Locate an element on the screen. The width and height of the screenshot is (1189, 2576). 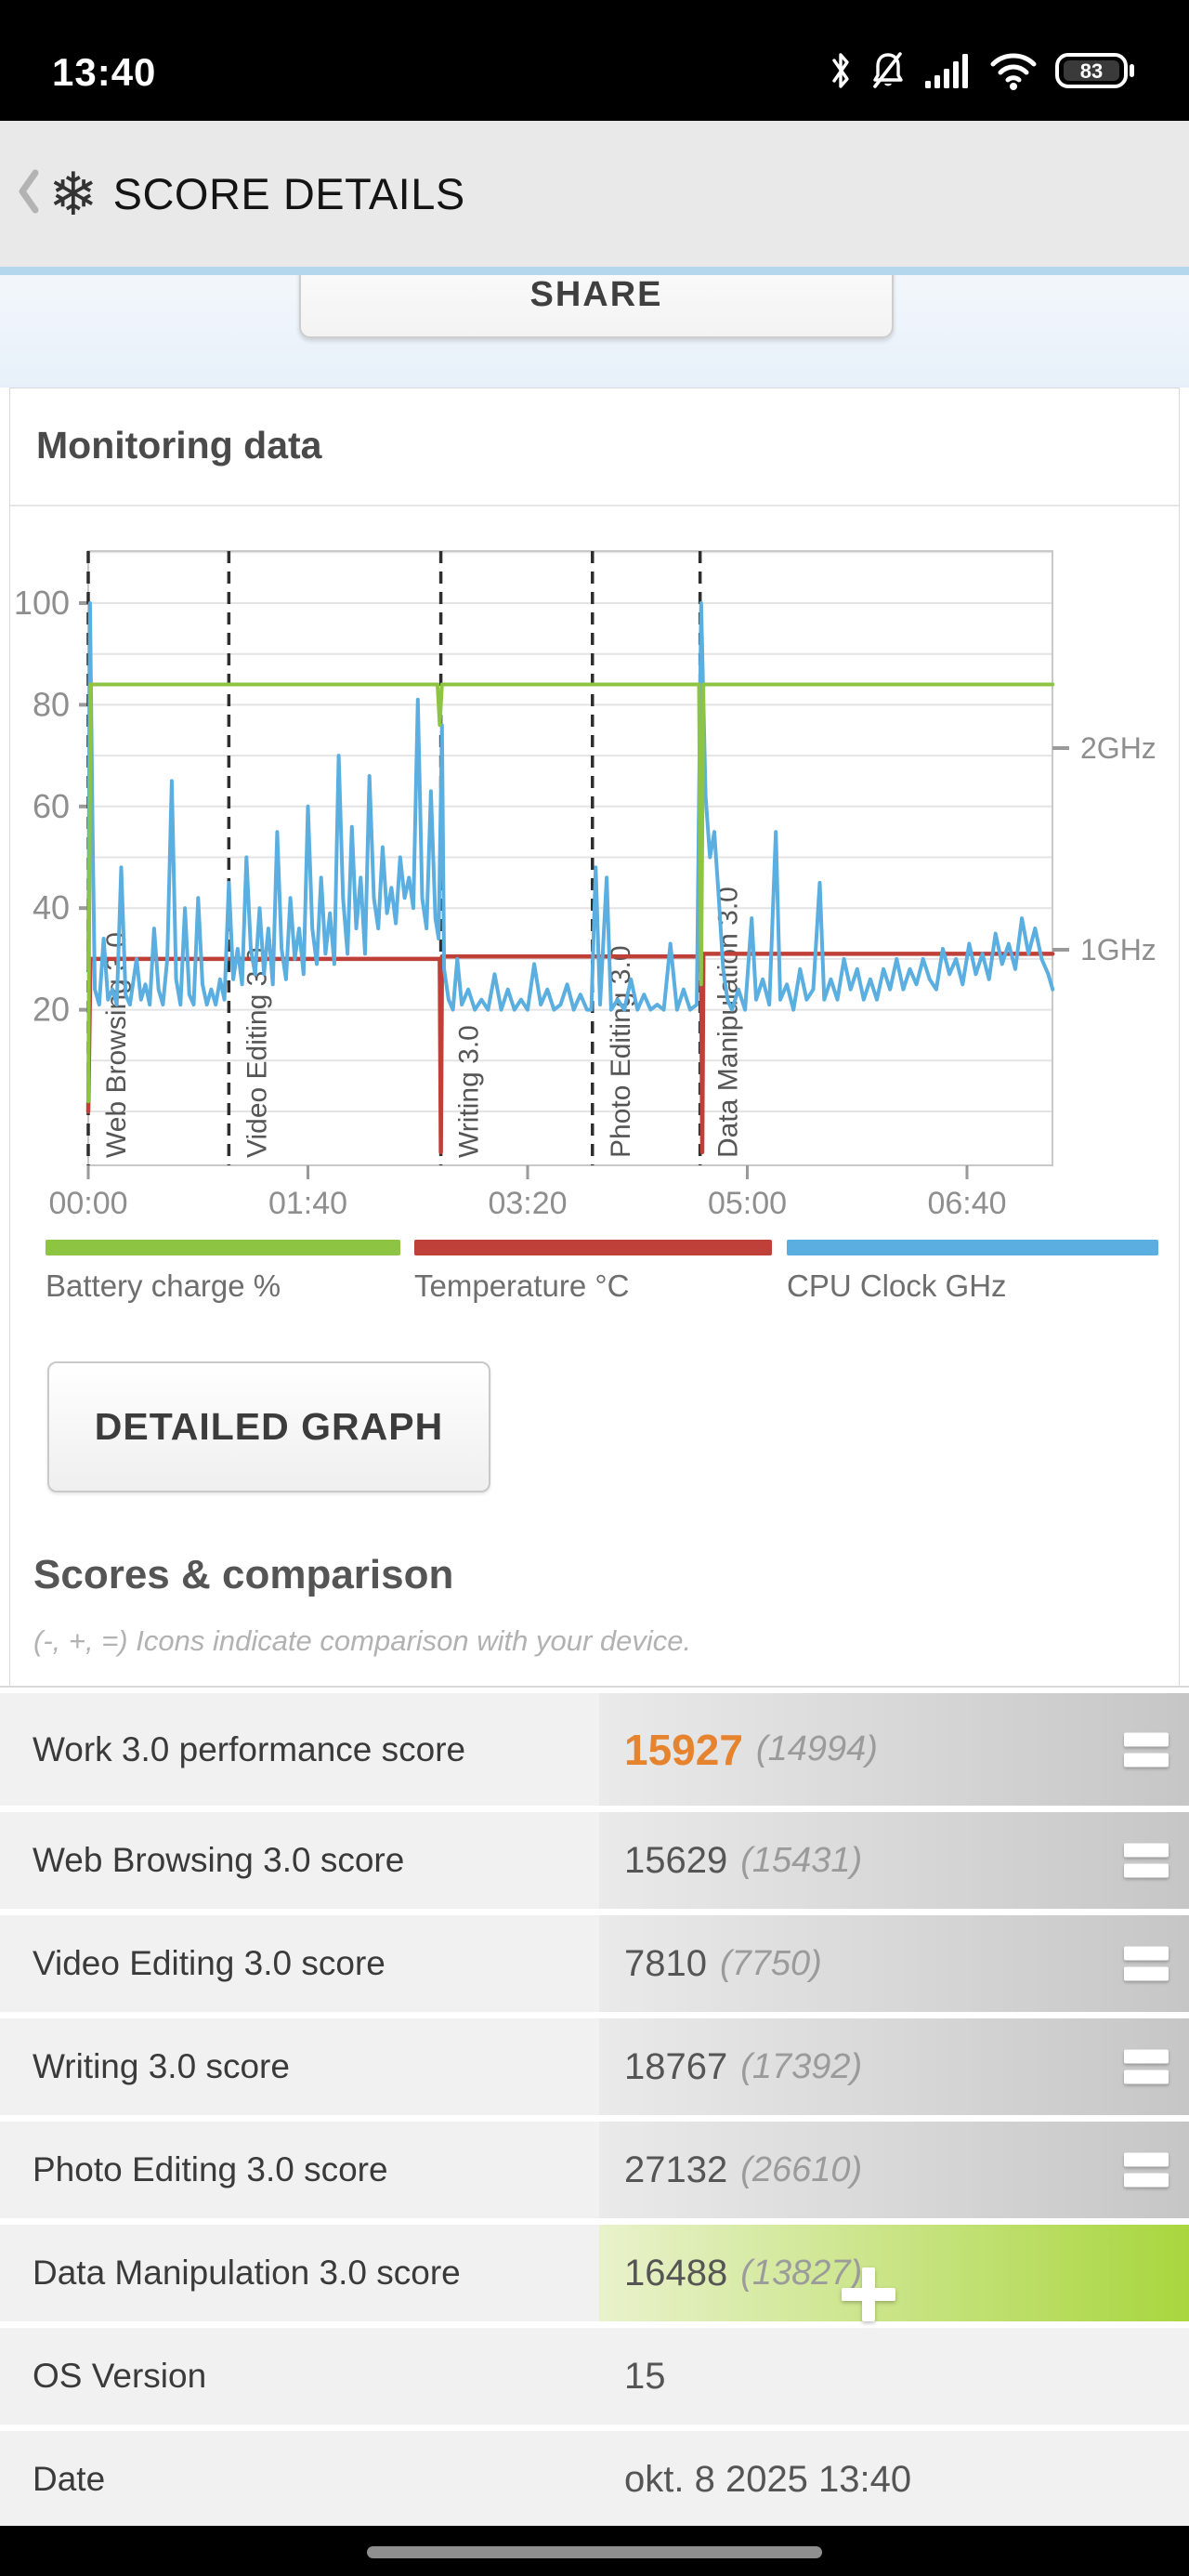
series-battery-charge- is located at coordinates (570, 893).